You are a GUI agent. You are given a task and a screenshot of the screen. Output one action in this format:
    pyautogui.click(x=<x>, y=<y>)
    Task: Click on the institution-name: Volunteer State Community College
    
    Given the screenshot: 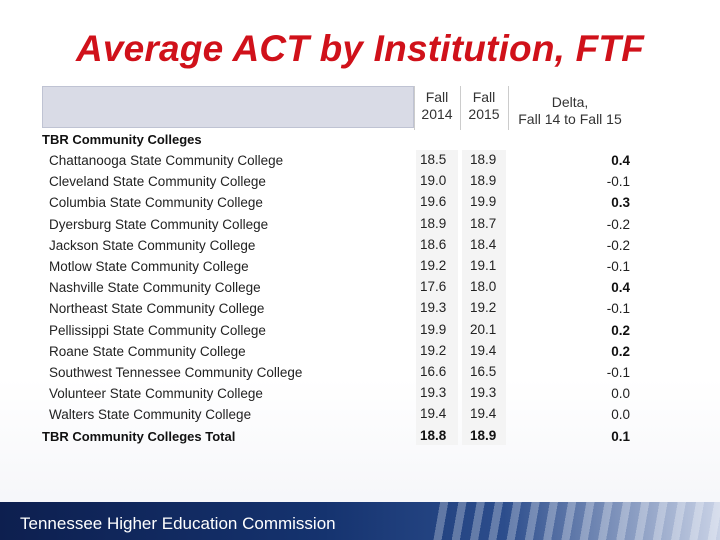 What is the action you would take?
    pyautogui.click(x=156, y=394)
    